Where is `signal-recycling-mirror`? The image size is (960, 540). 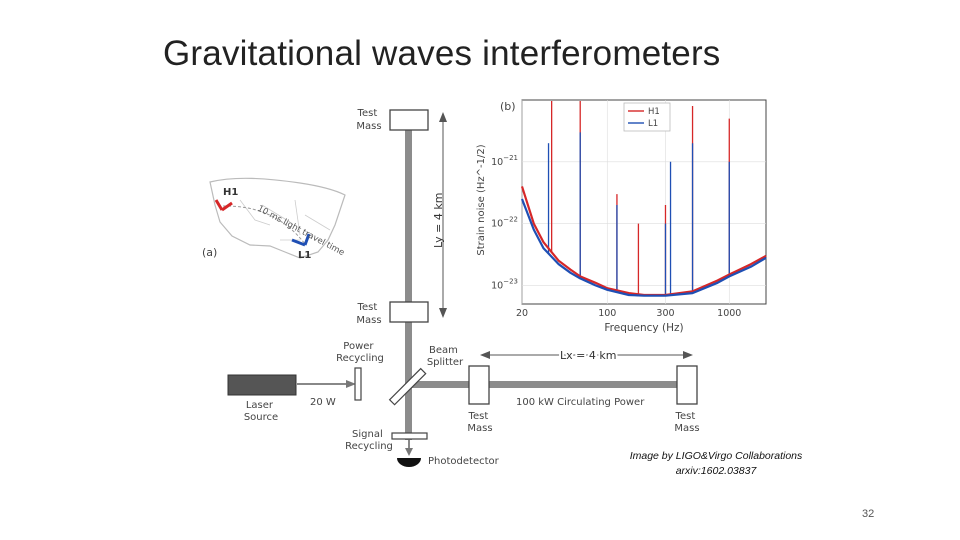 signal-recycling-mirror is located at coordinates (409, 436).